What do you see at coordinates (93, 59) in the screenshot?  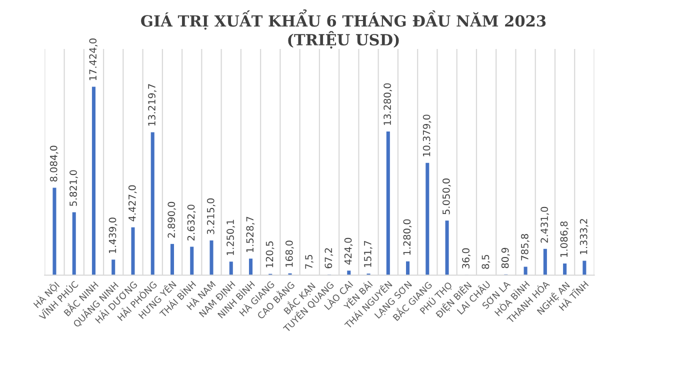 I see `data-label: 17.424,0` at bounding box center [93, 59].